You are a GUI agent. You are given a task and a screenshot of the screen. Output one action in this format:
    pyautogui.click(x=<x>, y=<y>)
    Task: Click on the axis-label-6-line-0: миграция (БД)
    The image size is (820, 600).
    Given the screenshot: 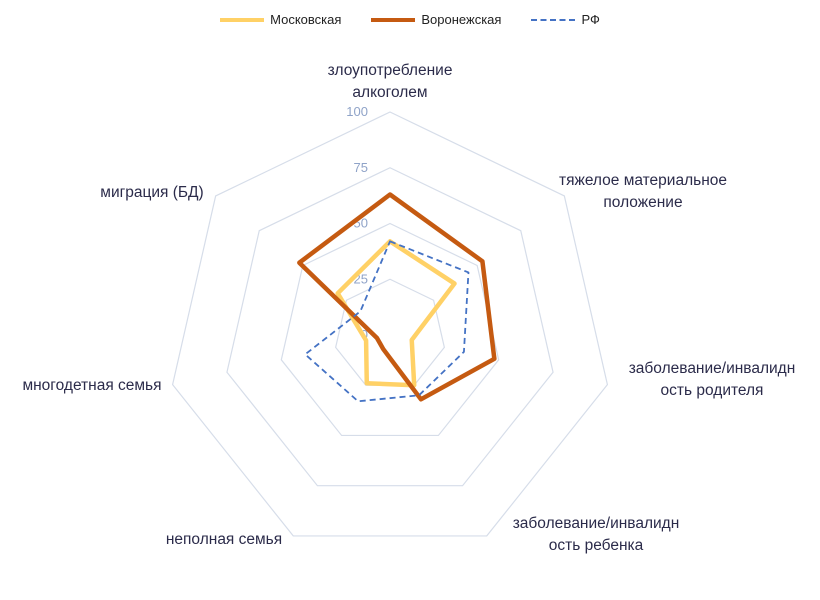 What is the action you would take?
    pyautogui.click(x=151, y=192)
    